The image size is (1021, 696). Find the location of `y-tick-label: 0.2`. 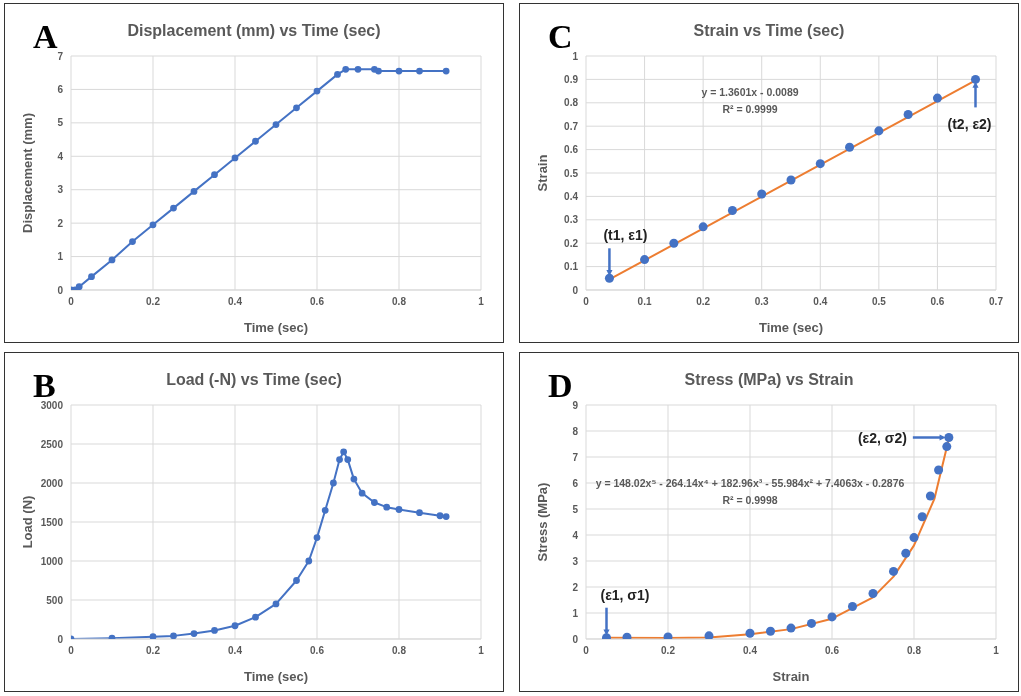

y-tick-label: 0.2 is located at coordinates (571, 243).